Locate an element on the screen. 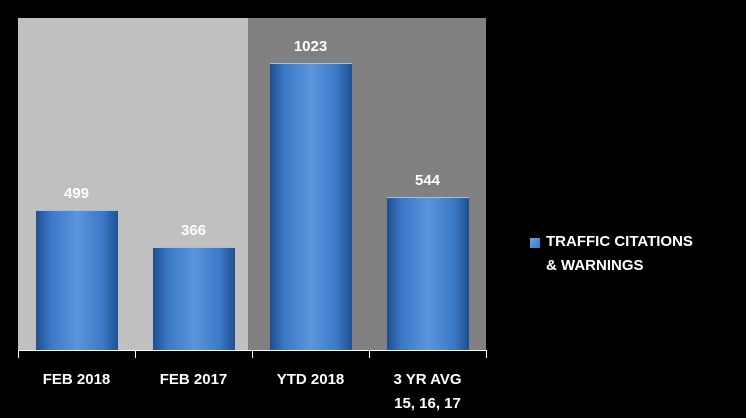 The image size is (746, 418). value-label: 544 is located at coordinates (427, 181).